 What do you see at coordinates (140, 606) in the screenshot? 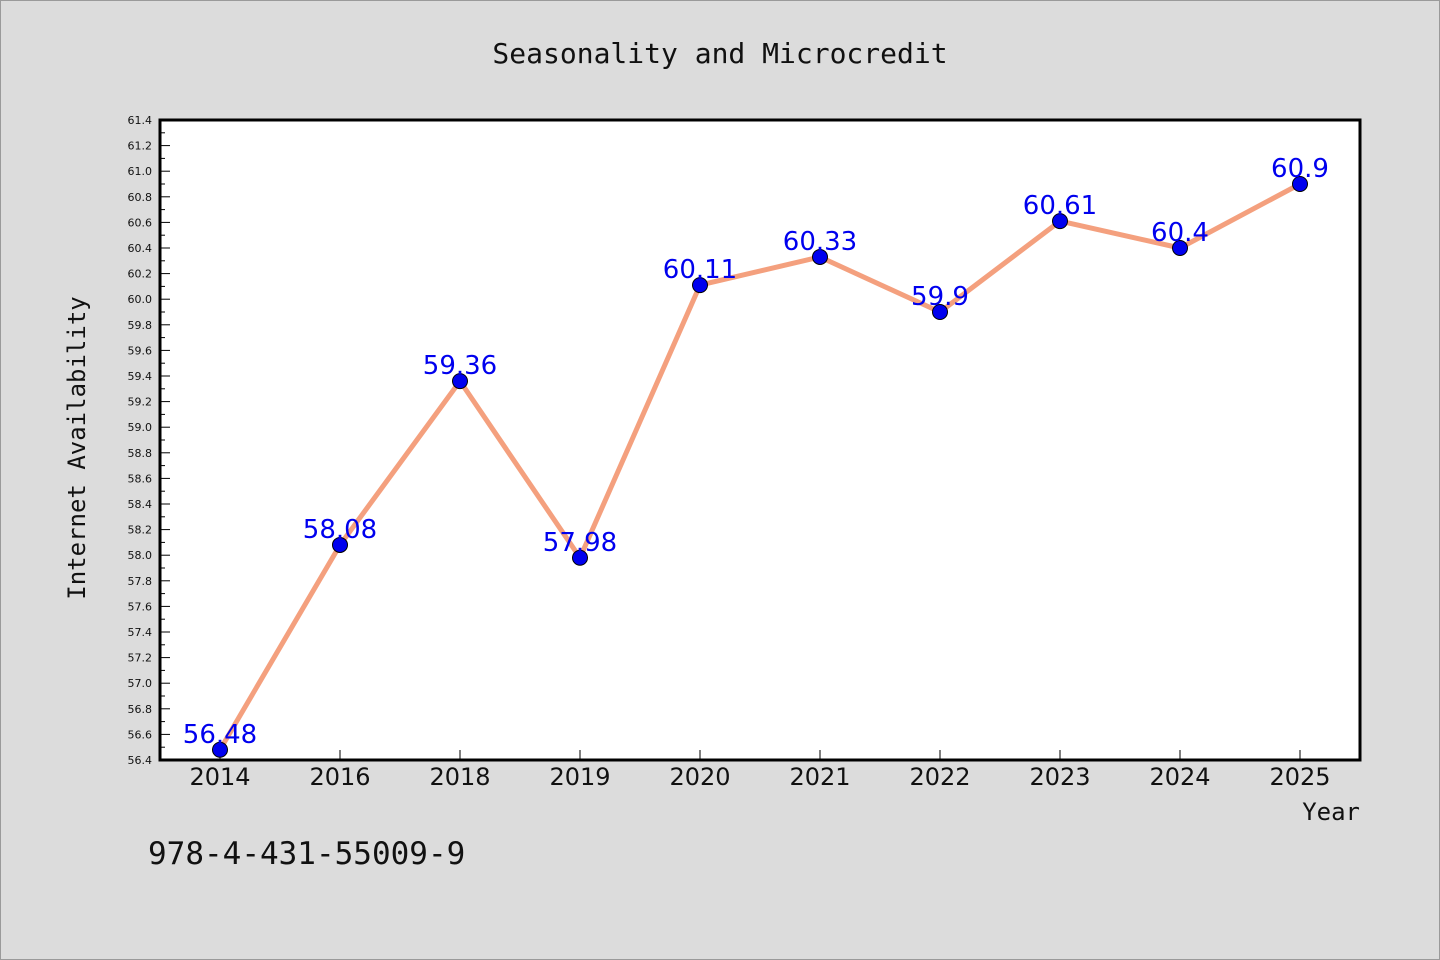
I see `y-tick-label: 57.6` at bounding box center [140, 606].